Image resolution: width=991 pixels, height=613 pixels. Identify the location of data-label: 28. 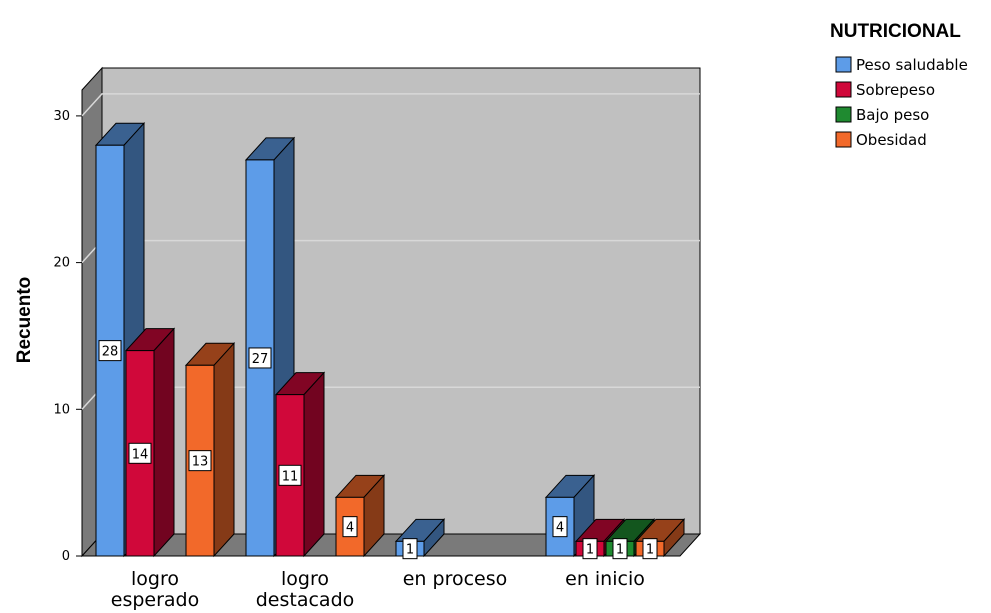
(110, 352).